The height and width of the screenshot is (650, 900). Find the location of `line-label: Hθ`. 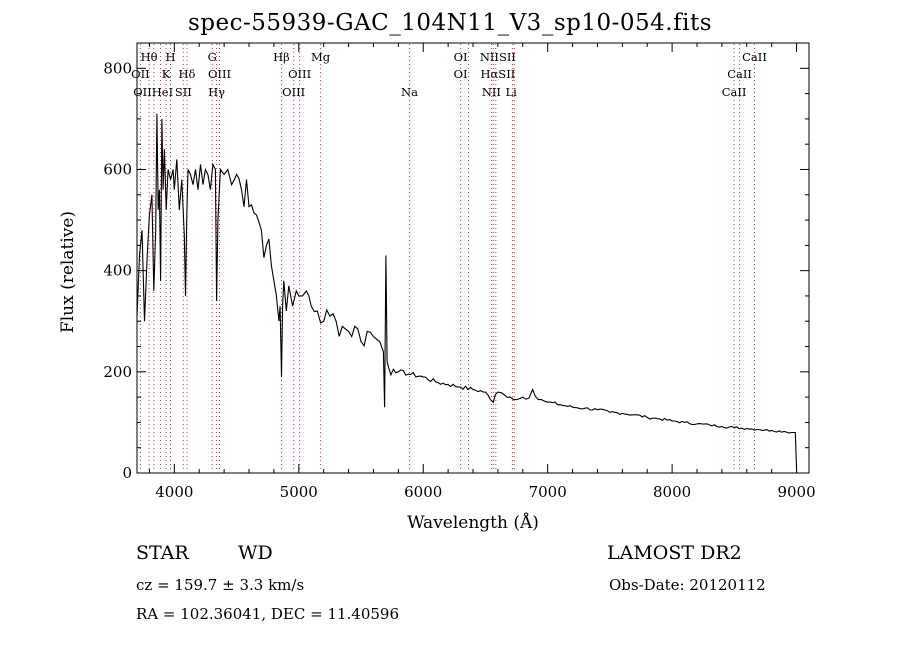

line-label: Hθ is located at coordinates (149, 57).